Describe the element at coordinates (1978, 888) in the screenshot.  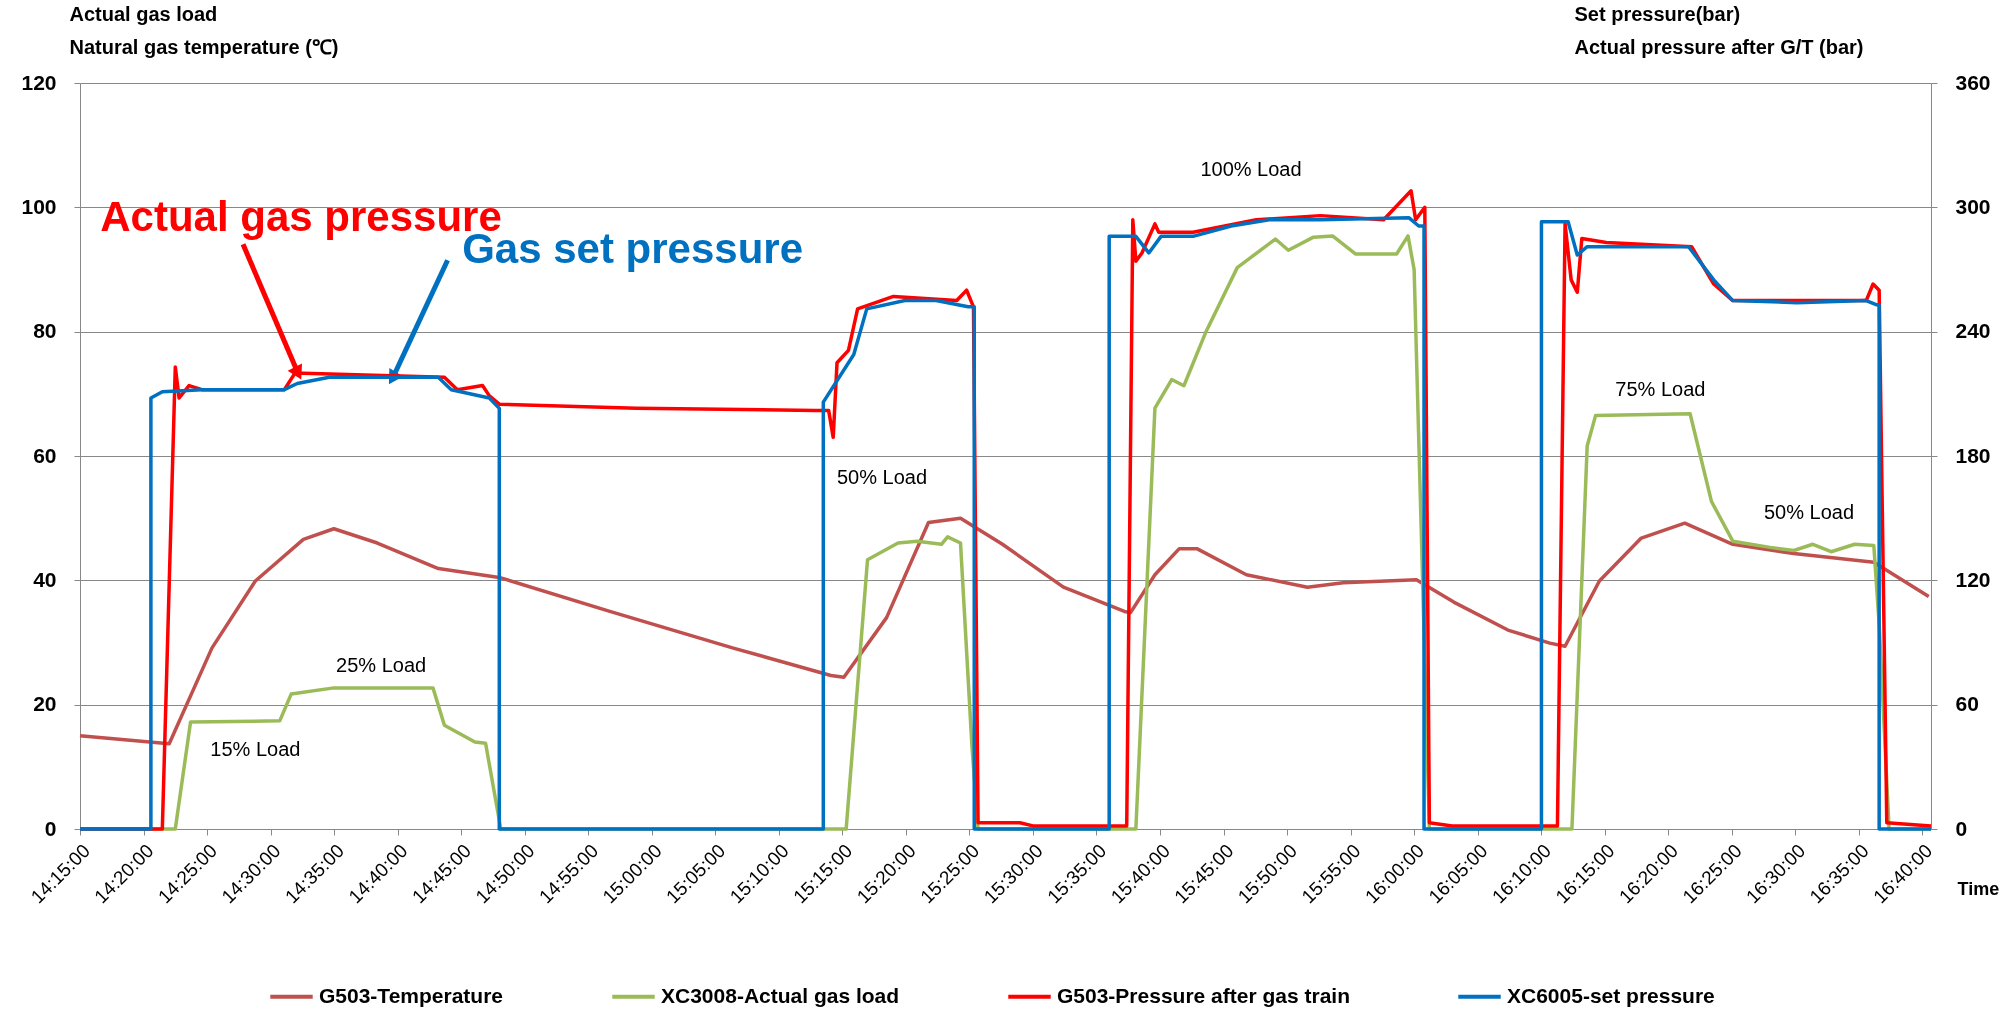
I see `x-axis-title: Time` at that location.